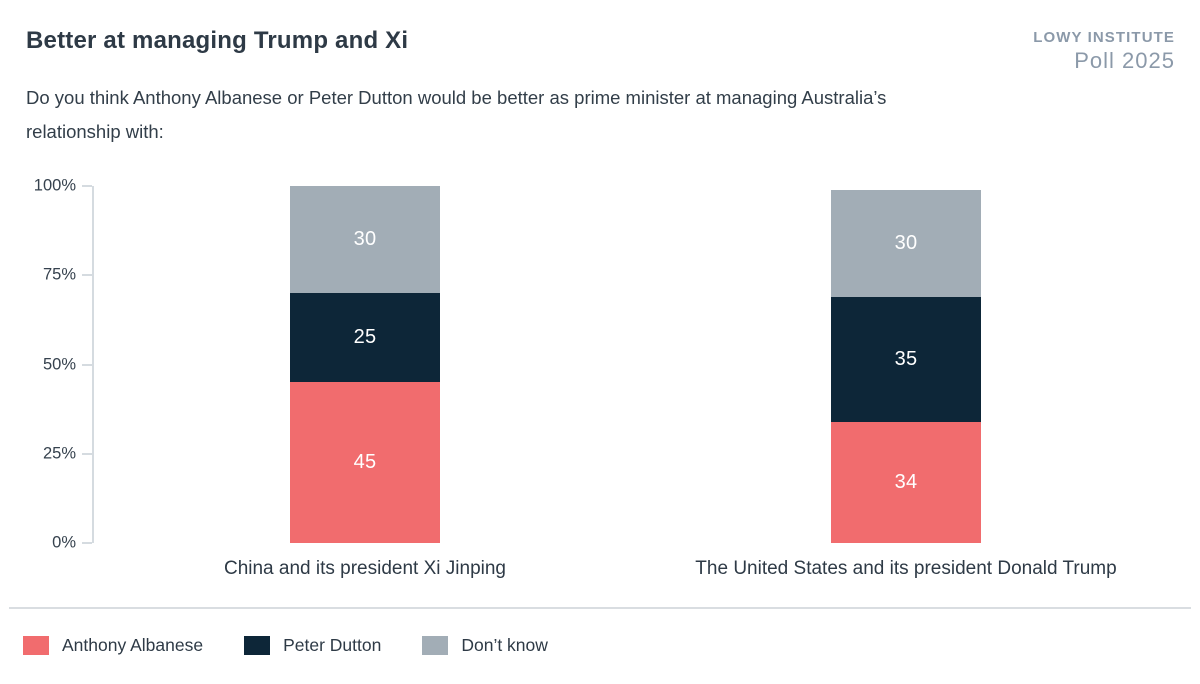 The image size is (1200, 684). I want to click on y-axis-tick-label: 25%, so click(59, 453).